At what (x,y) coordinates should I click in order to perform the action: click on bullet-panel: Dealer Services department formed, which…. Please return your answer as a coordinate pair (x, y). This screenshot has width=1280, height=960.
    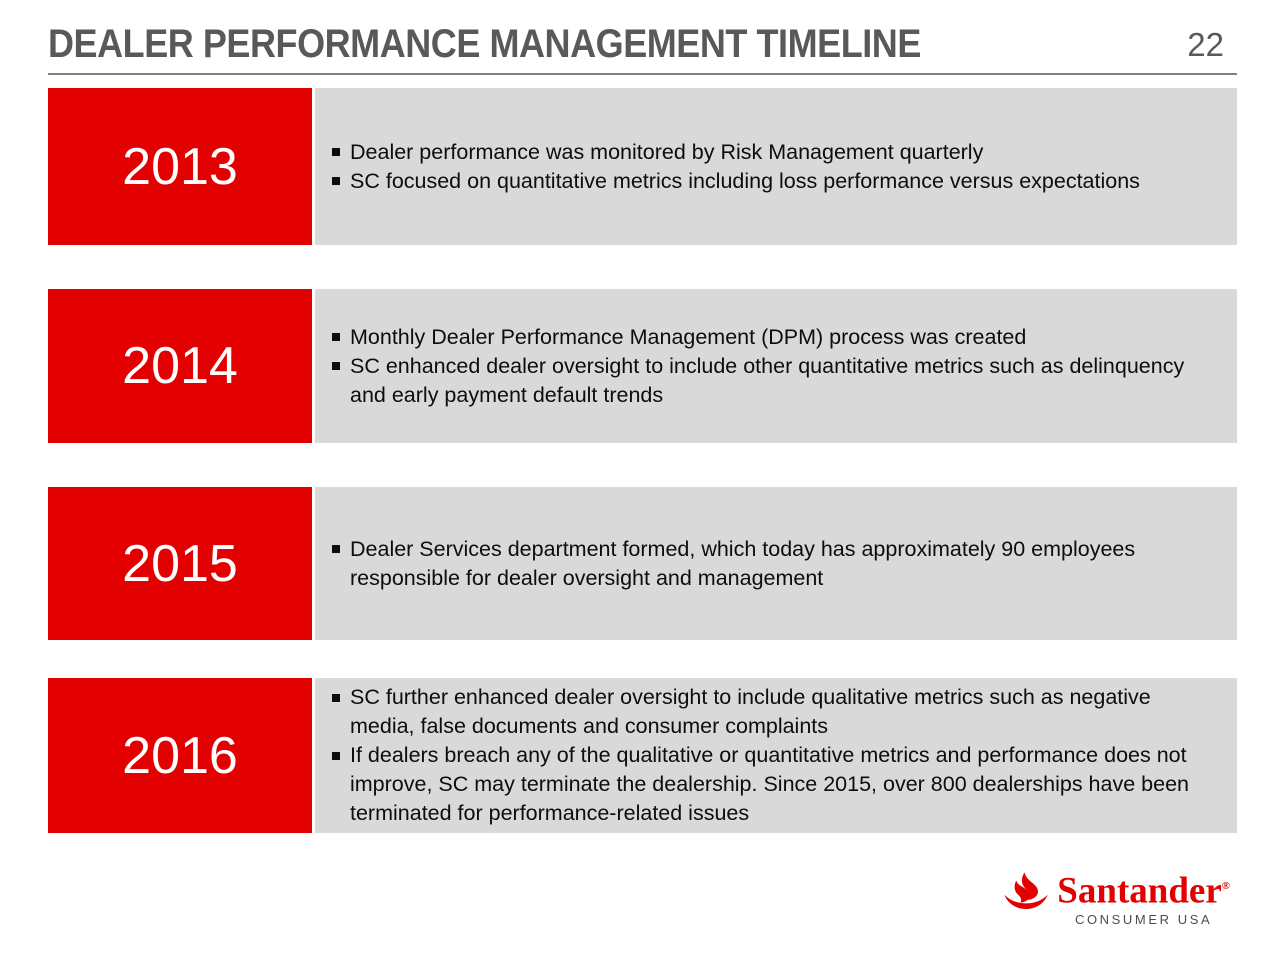
    Looking at the image, I should click on (776, 563).